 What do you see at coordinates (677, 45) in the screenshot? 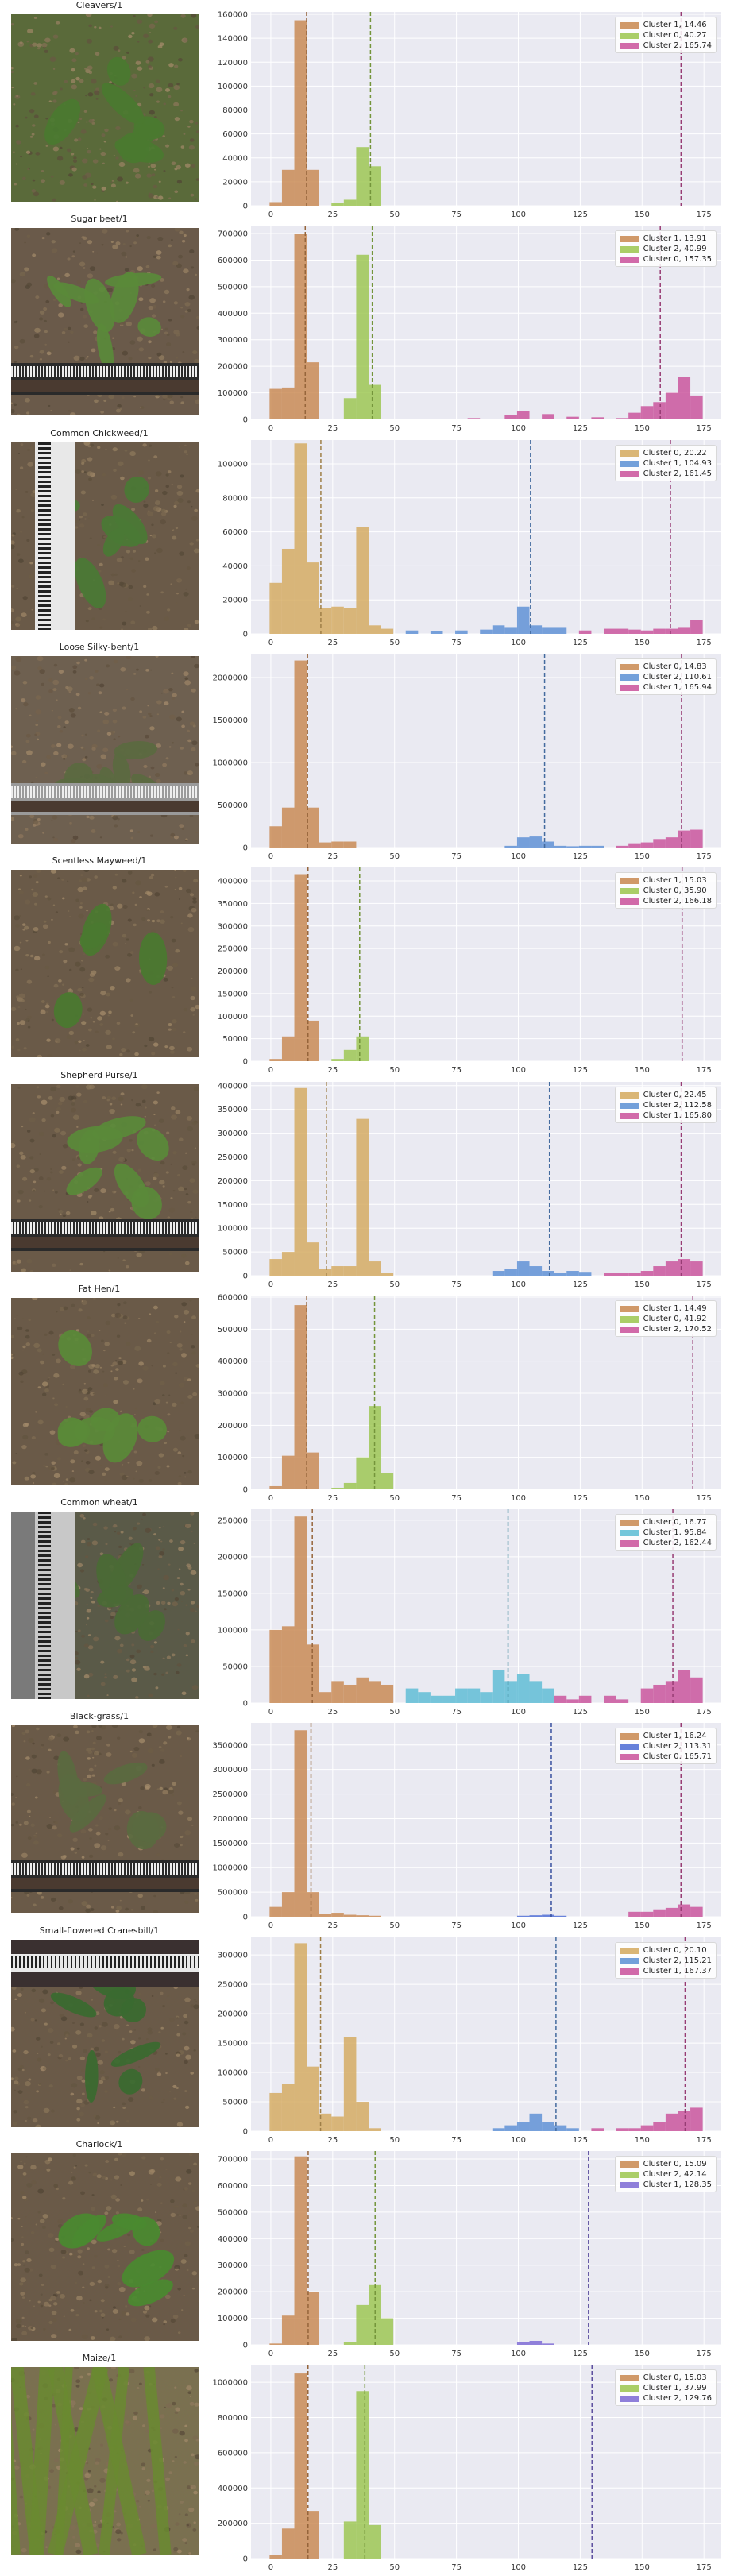
I see `legend-label: Cluster 2, 165.74` at bounding box center [677, 45].